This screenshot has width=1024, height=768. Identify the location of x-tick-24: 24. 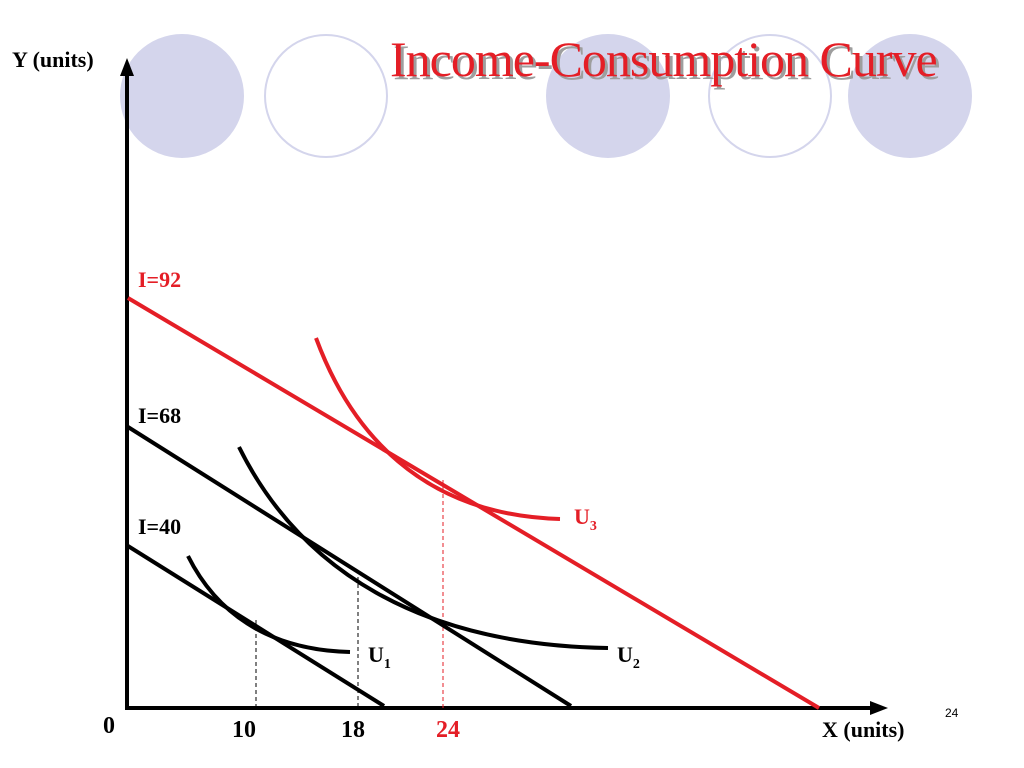
(448, 730).